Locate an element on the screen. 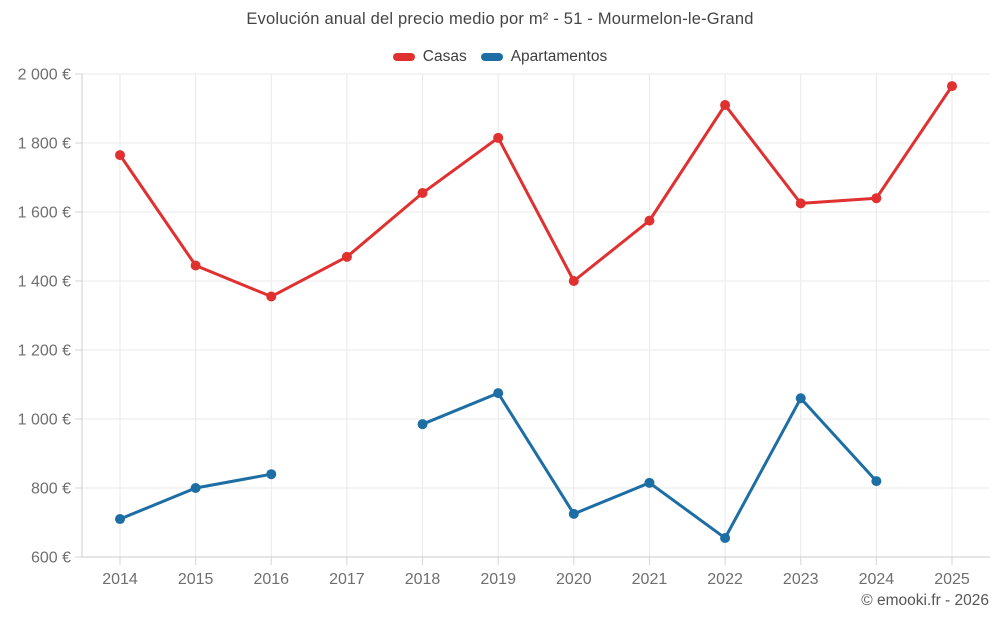  legend-label-apartamentos: Apartamentos is located at coordinates (559, 56).